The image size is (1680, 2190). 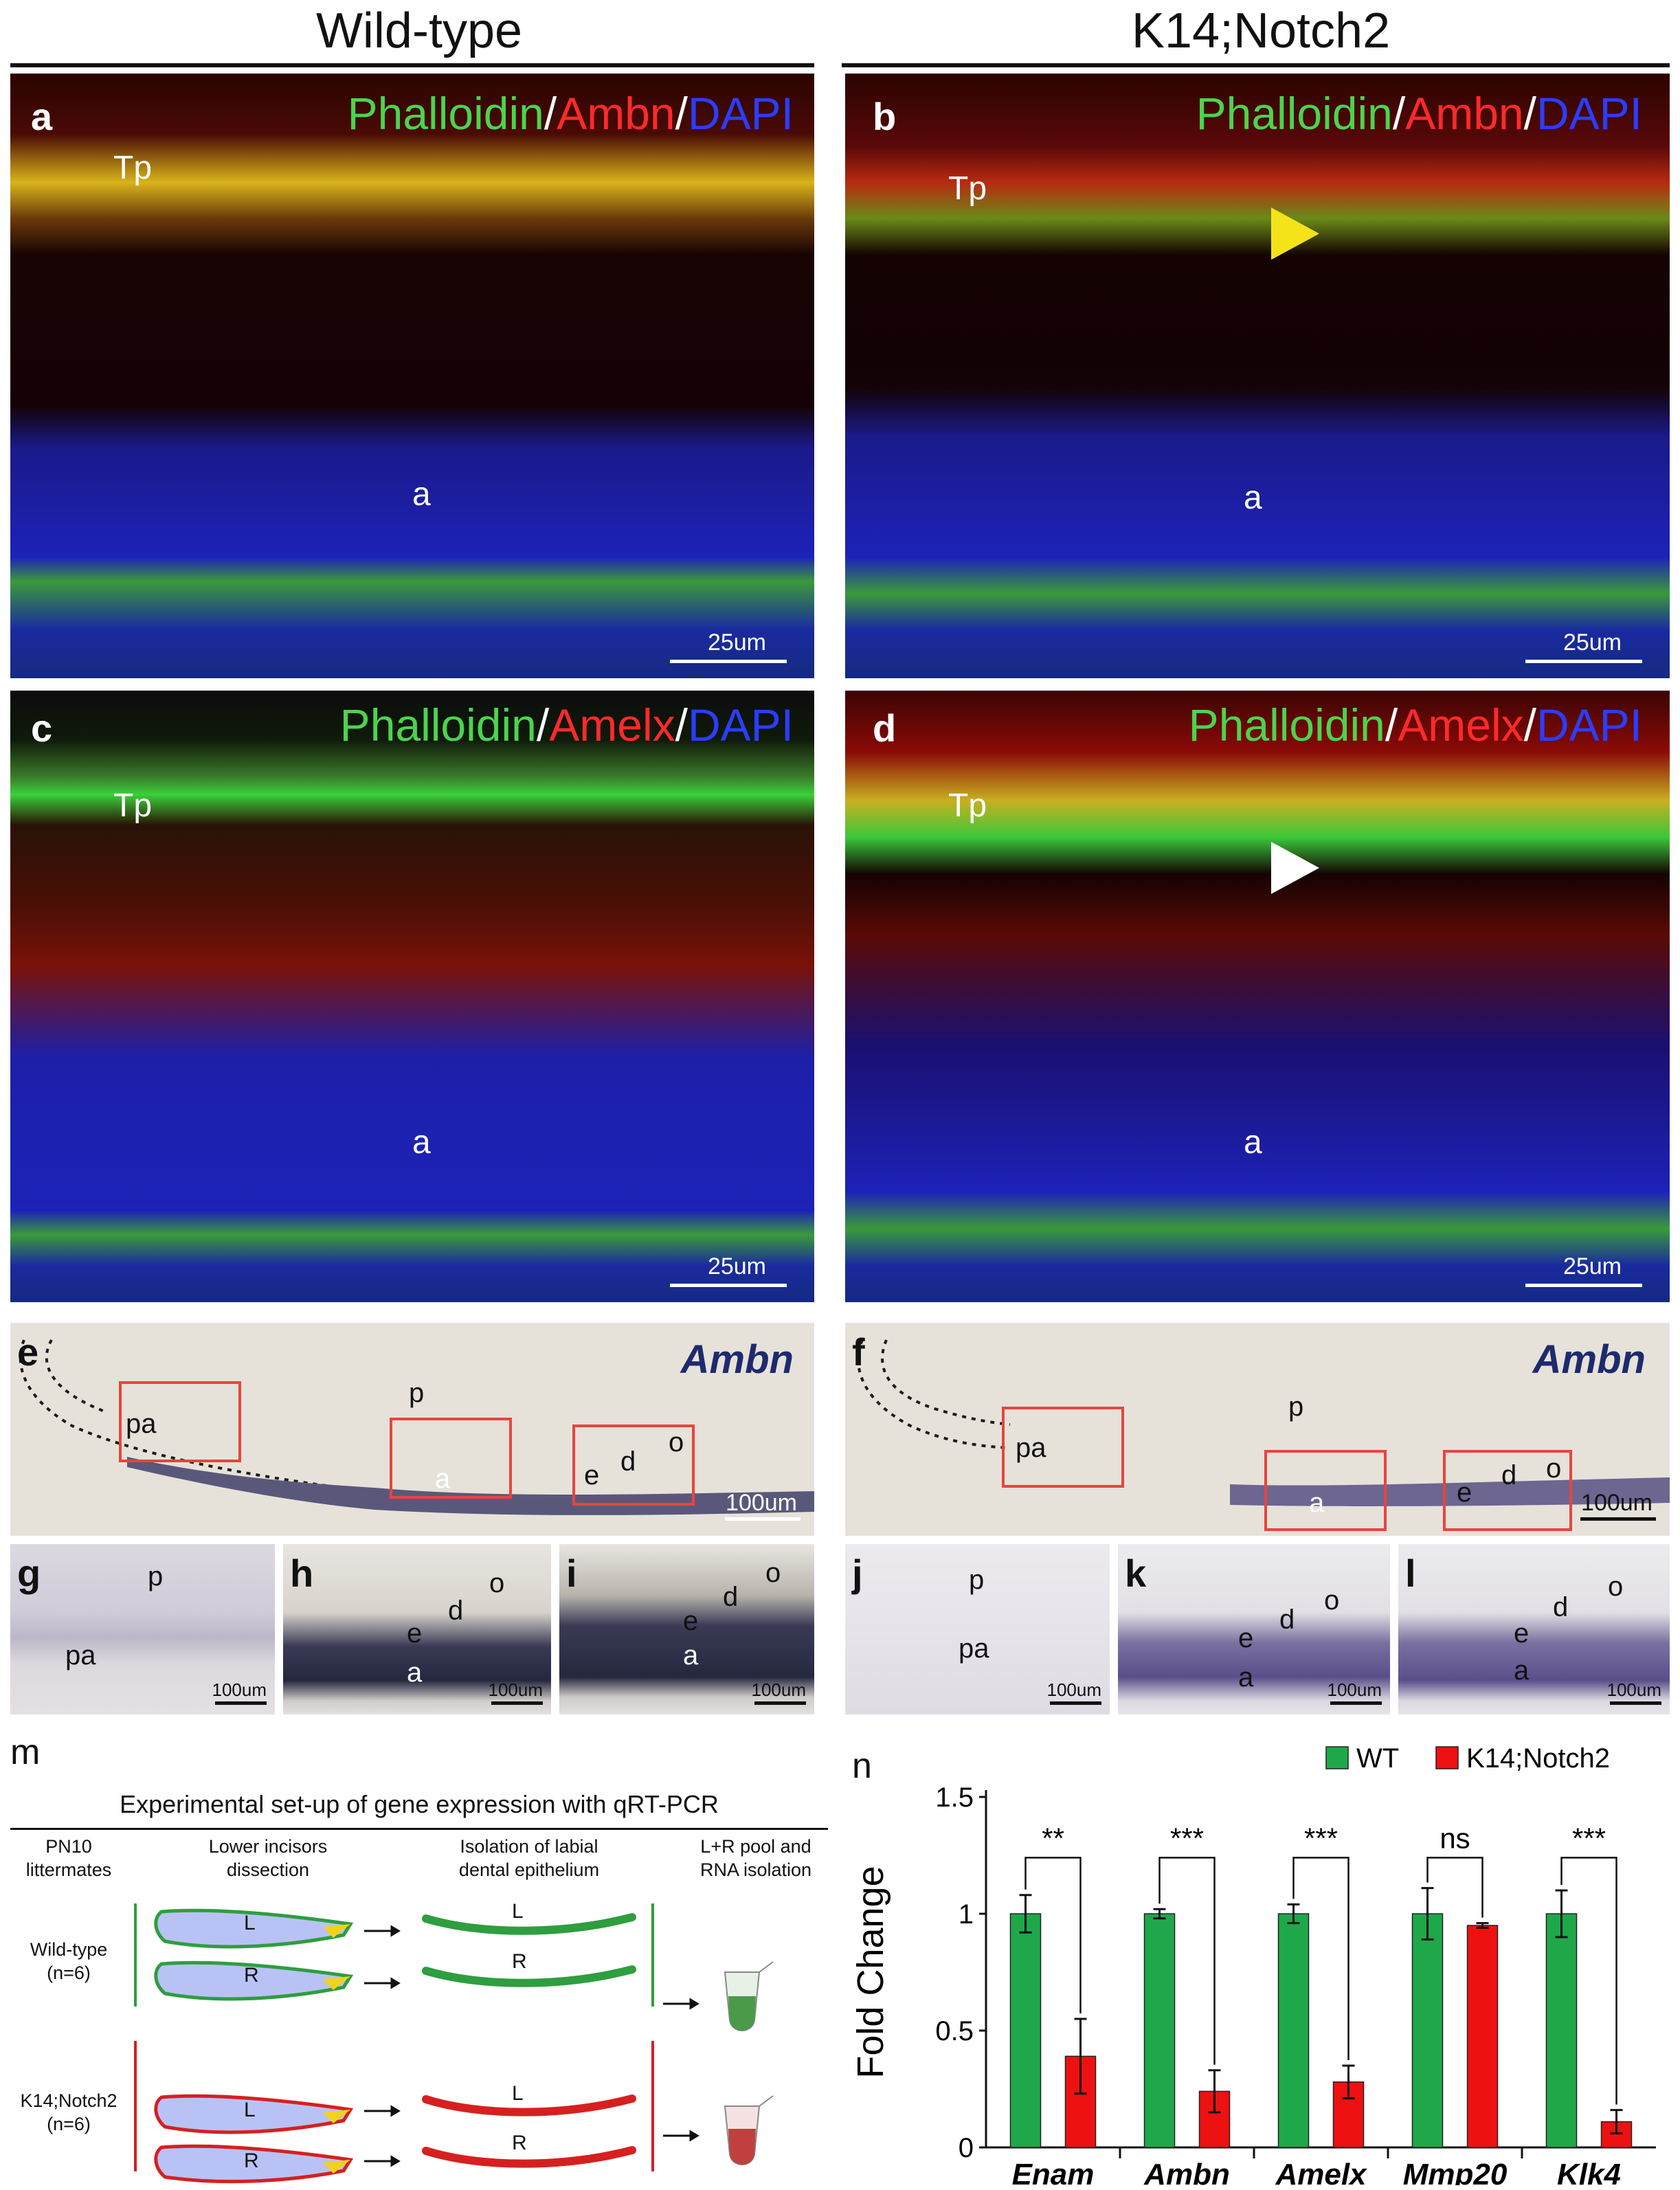 I want to click on y-axis-title: Fold Change, so click(x=871, y=1972).